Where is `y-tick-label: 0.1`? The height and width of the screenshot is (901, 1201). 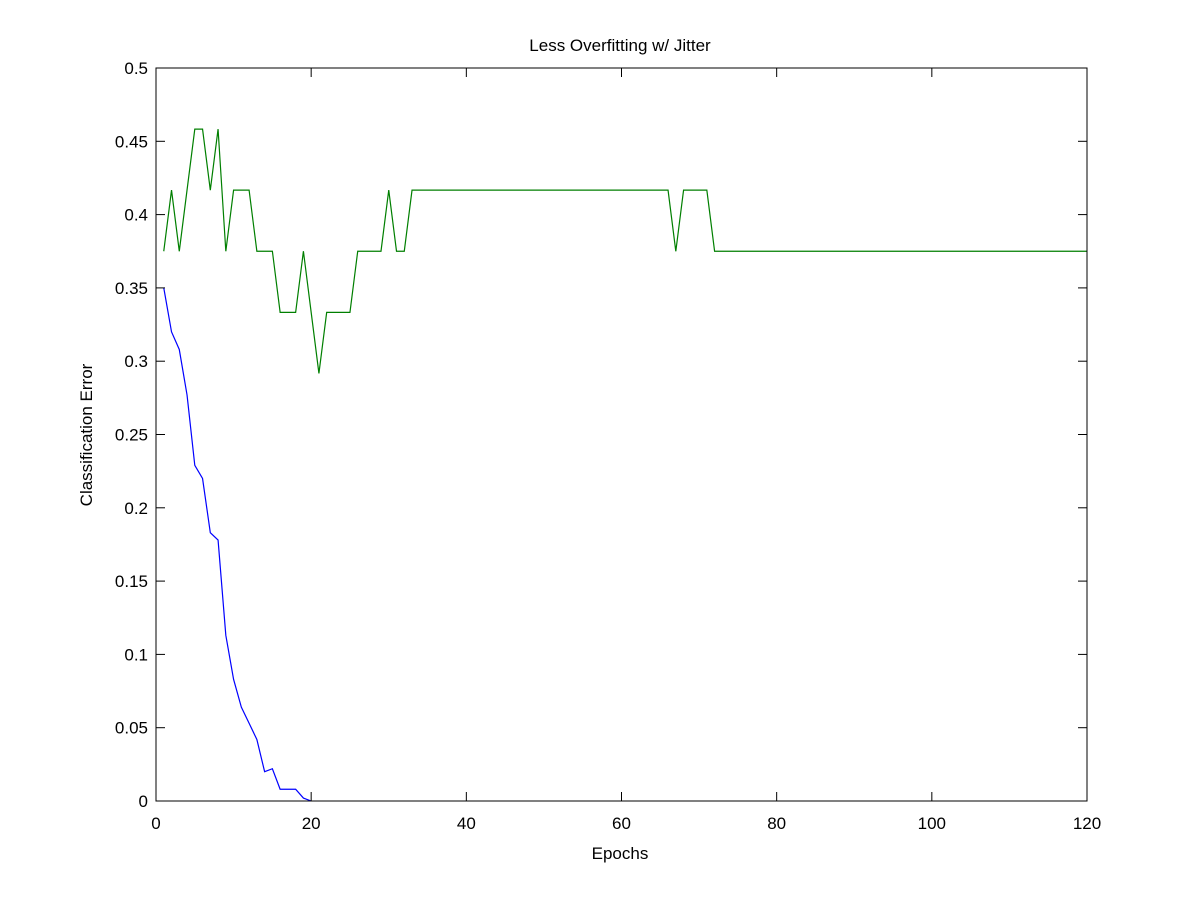 y-tick-label: 0.1 is located at coordinates (136, 654).